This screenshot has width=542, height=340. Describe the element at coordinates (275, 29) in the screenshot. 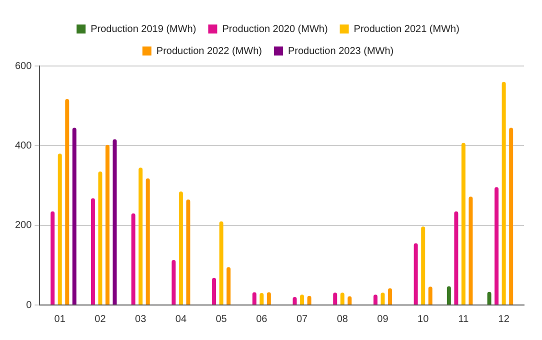

I see `legend-label: Production 2020 (MWh)` at that location.